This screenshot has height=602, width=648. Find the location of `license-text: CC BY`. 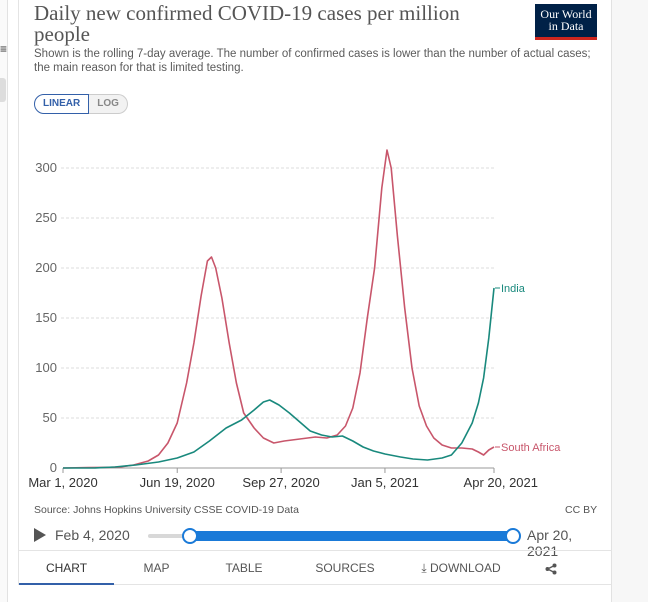

license-text: CC BY is located at coordinates (581, 510).